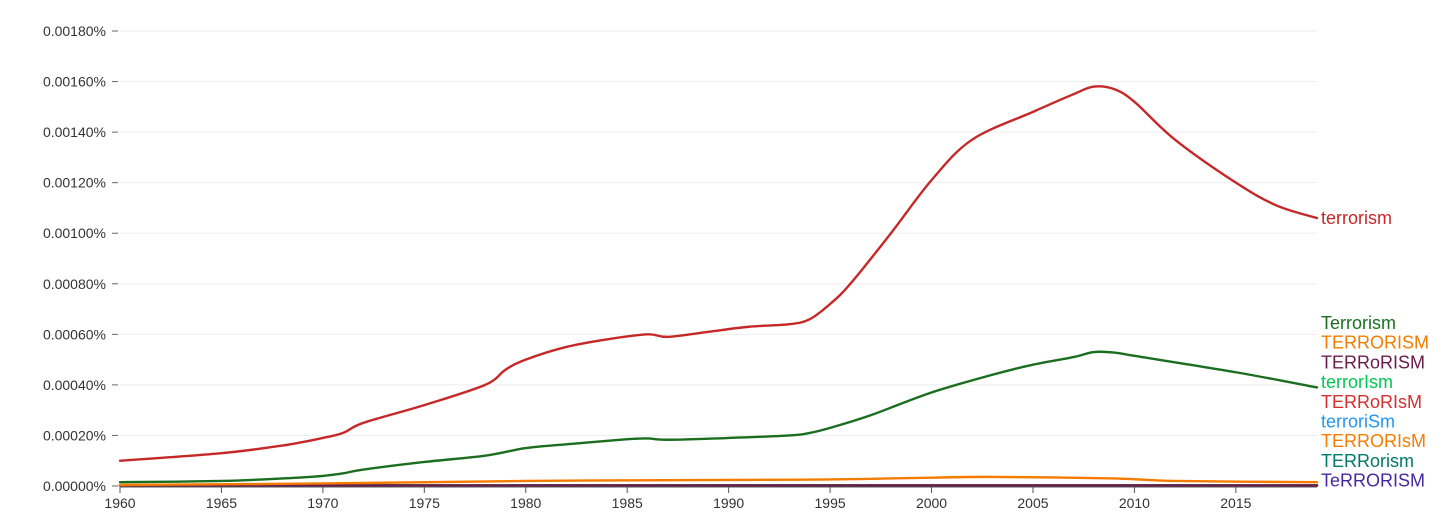  What do you see at coordinates (74, 385) in the screenshot?
I see `y-tick-label: 0.00040%` at bounding box center [74, 385].